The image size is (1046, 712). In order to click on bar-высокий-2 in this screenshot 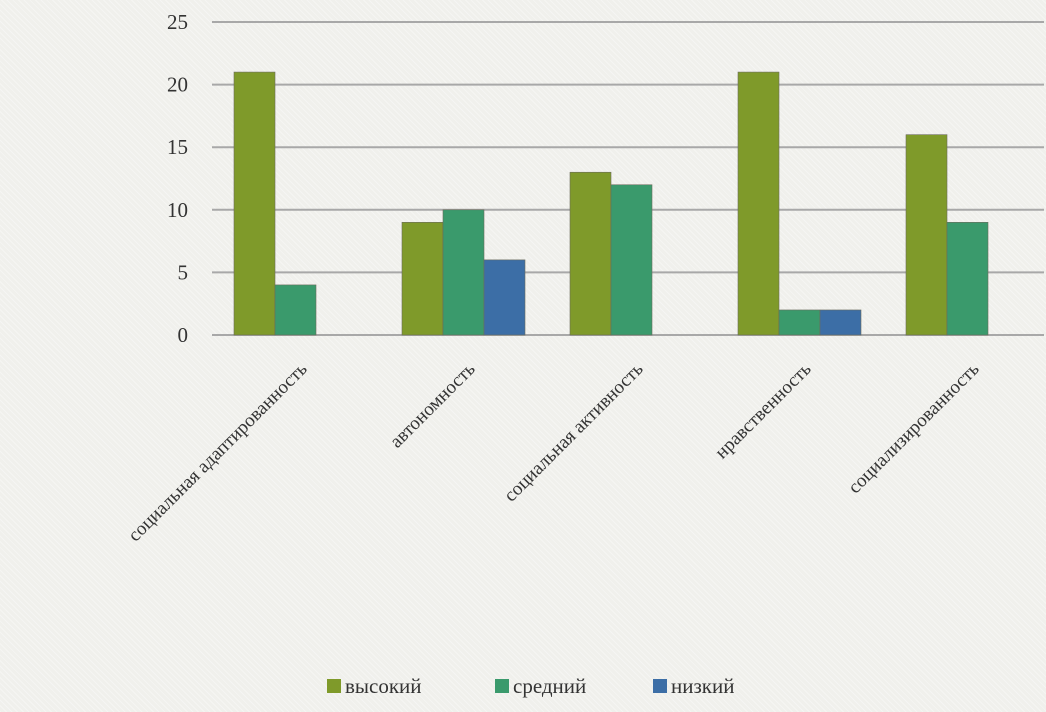, I will do `click(590, 253)`.